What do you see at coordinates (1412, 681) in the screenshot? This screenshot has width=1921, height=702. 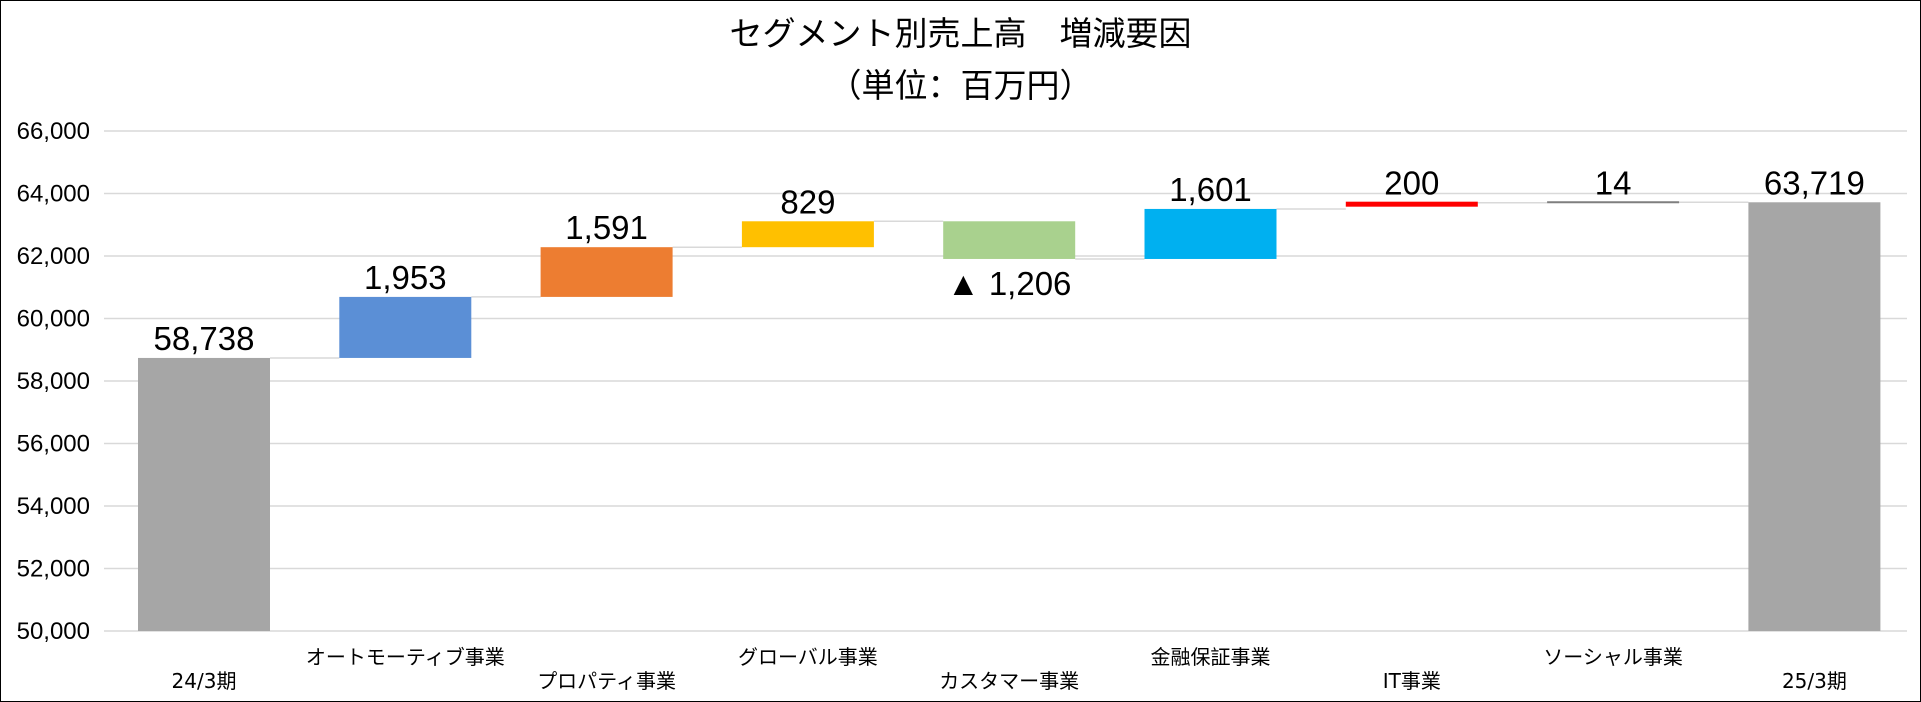 I see `x-category-label: IT事業` at bounding box center [1412, 681].